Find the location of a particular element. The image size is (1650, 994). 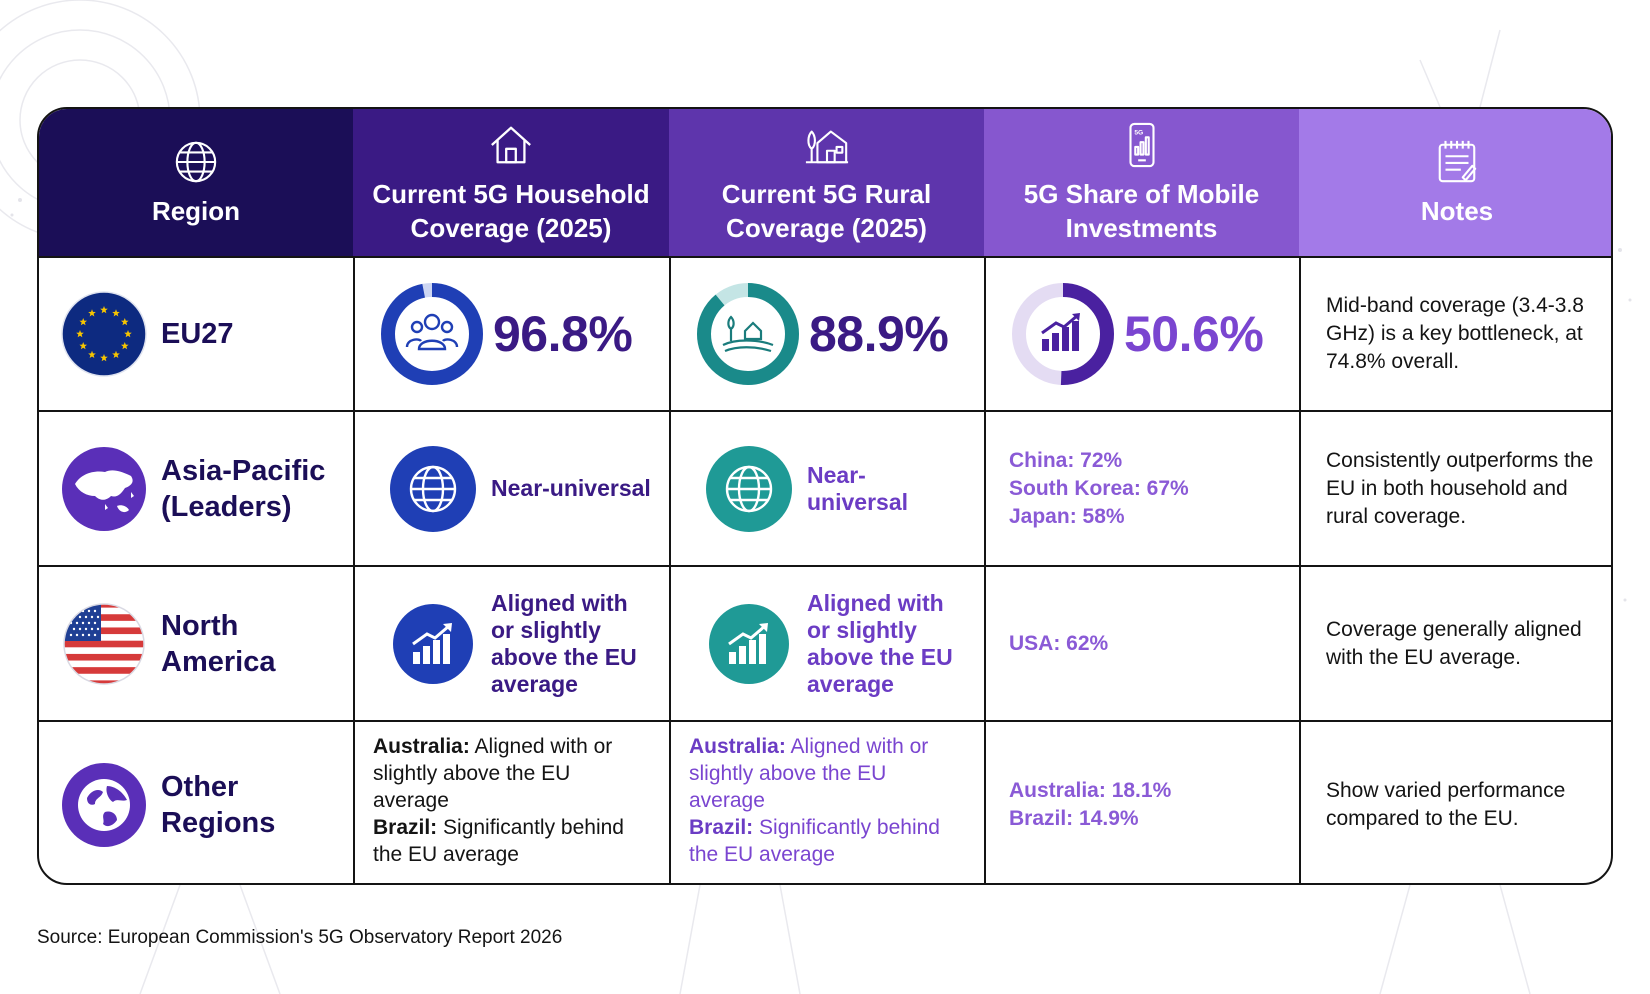

investment-share-ring is located at coordinates (1063, 334).